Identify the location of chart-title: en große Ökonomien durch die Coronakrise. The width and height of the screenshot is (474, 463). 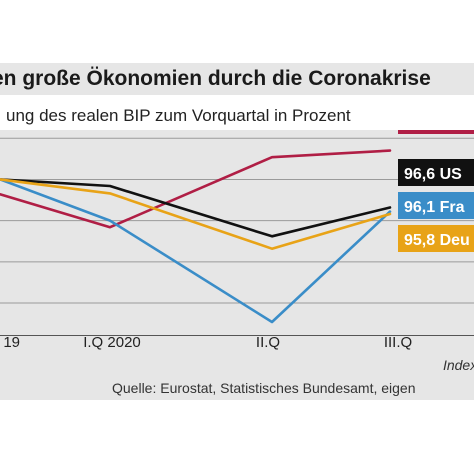
(237, 79).